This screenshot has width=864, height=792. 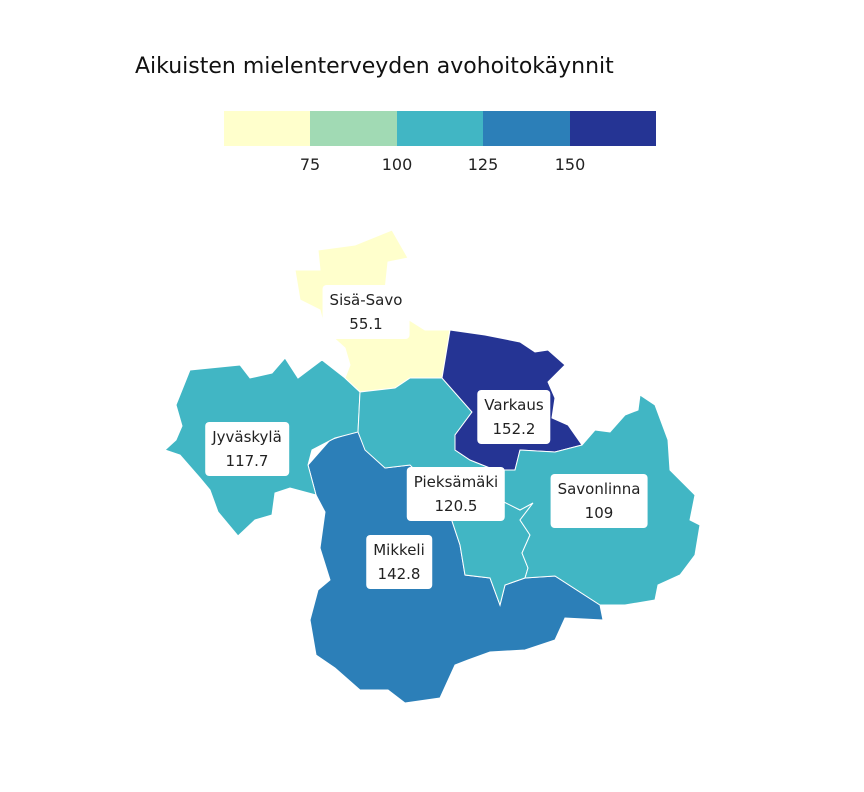 I want to click on region-name: Savonlinna, so click(x=599, y=489).